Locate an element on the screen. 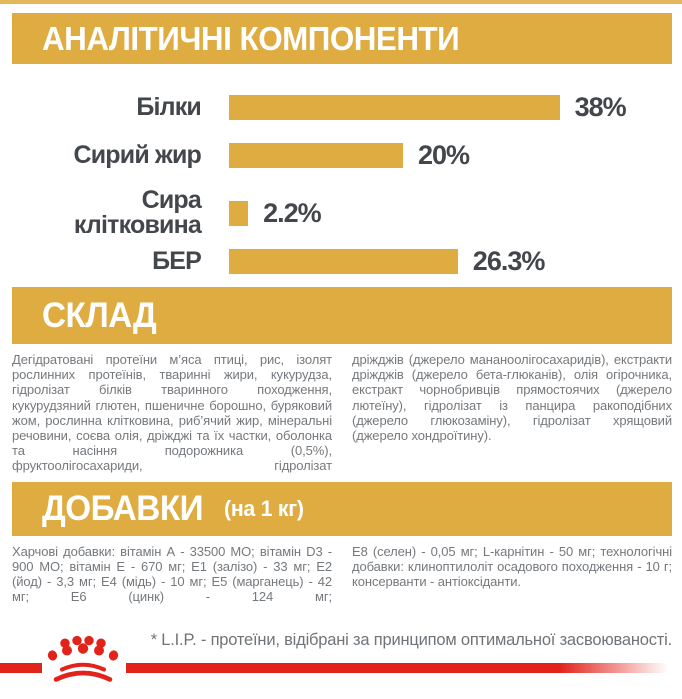  chart-value-nfe: 26.3% is located at coordinates (509, 261).